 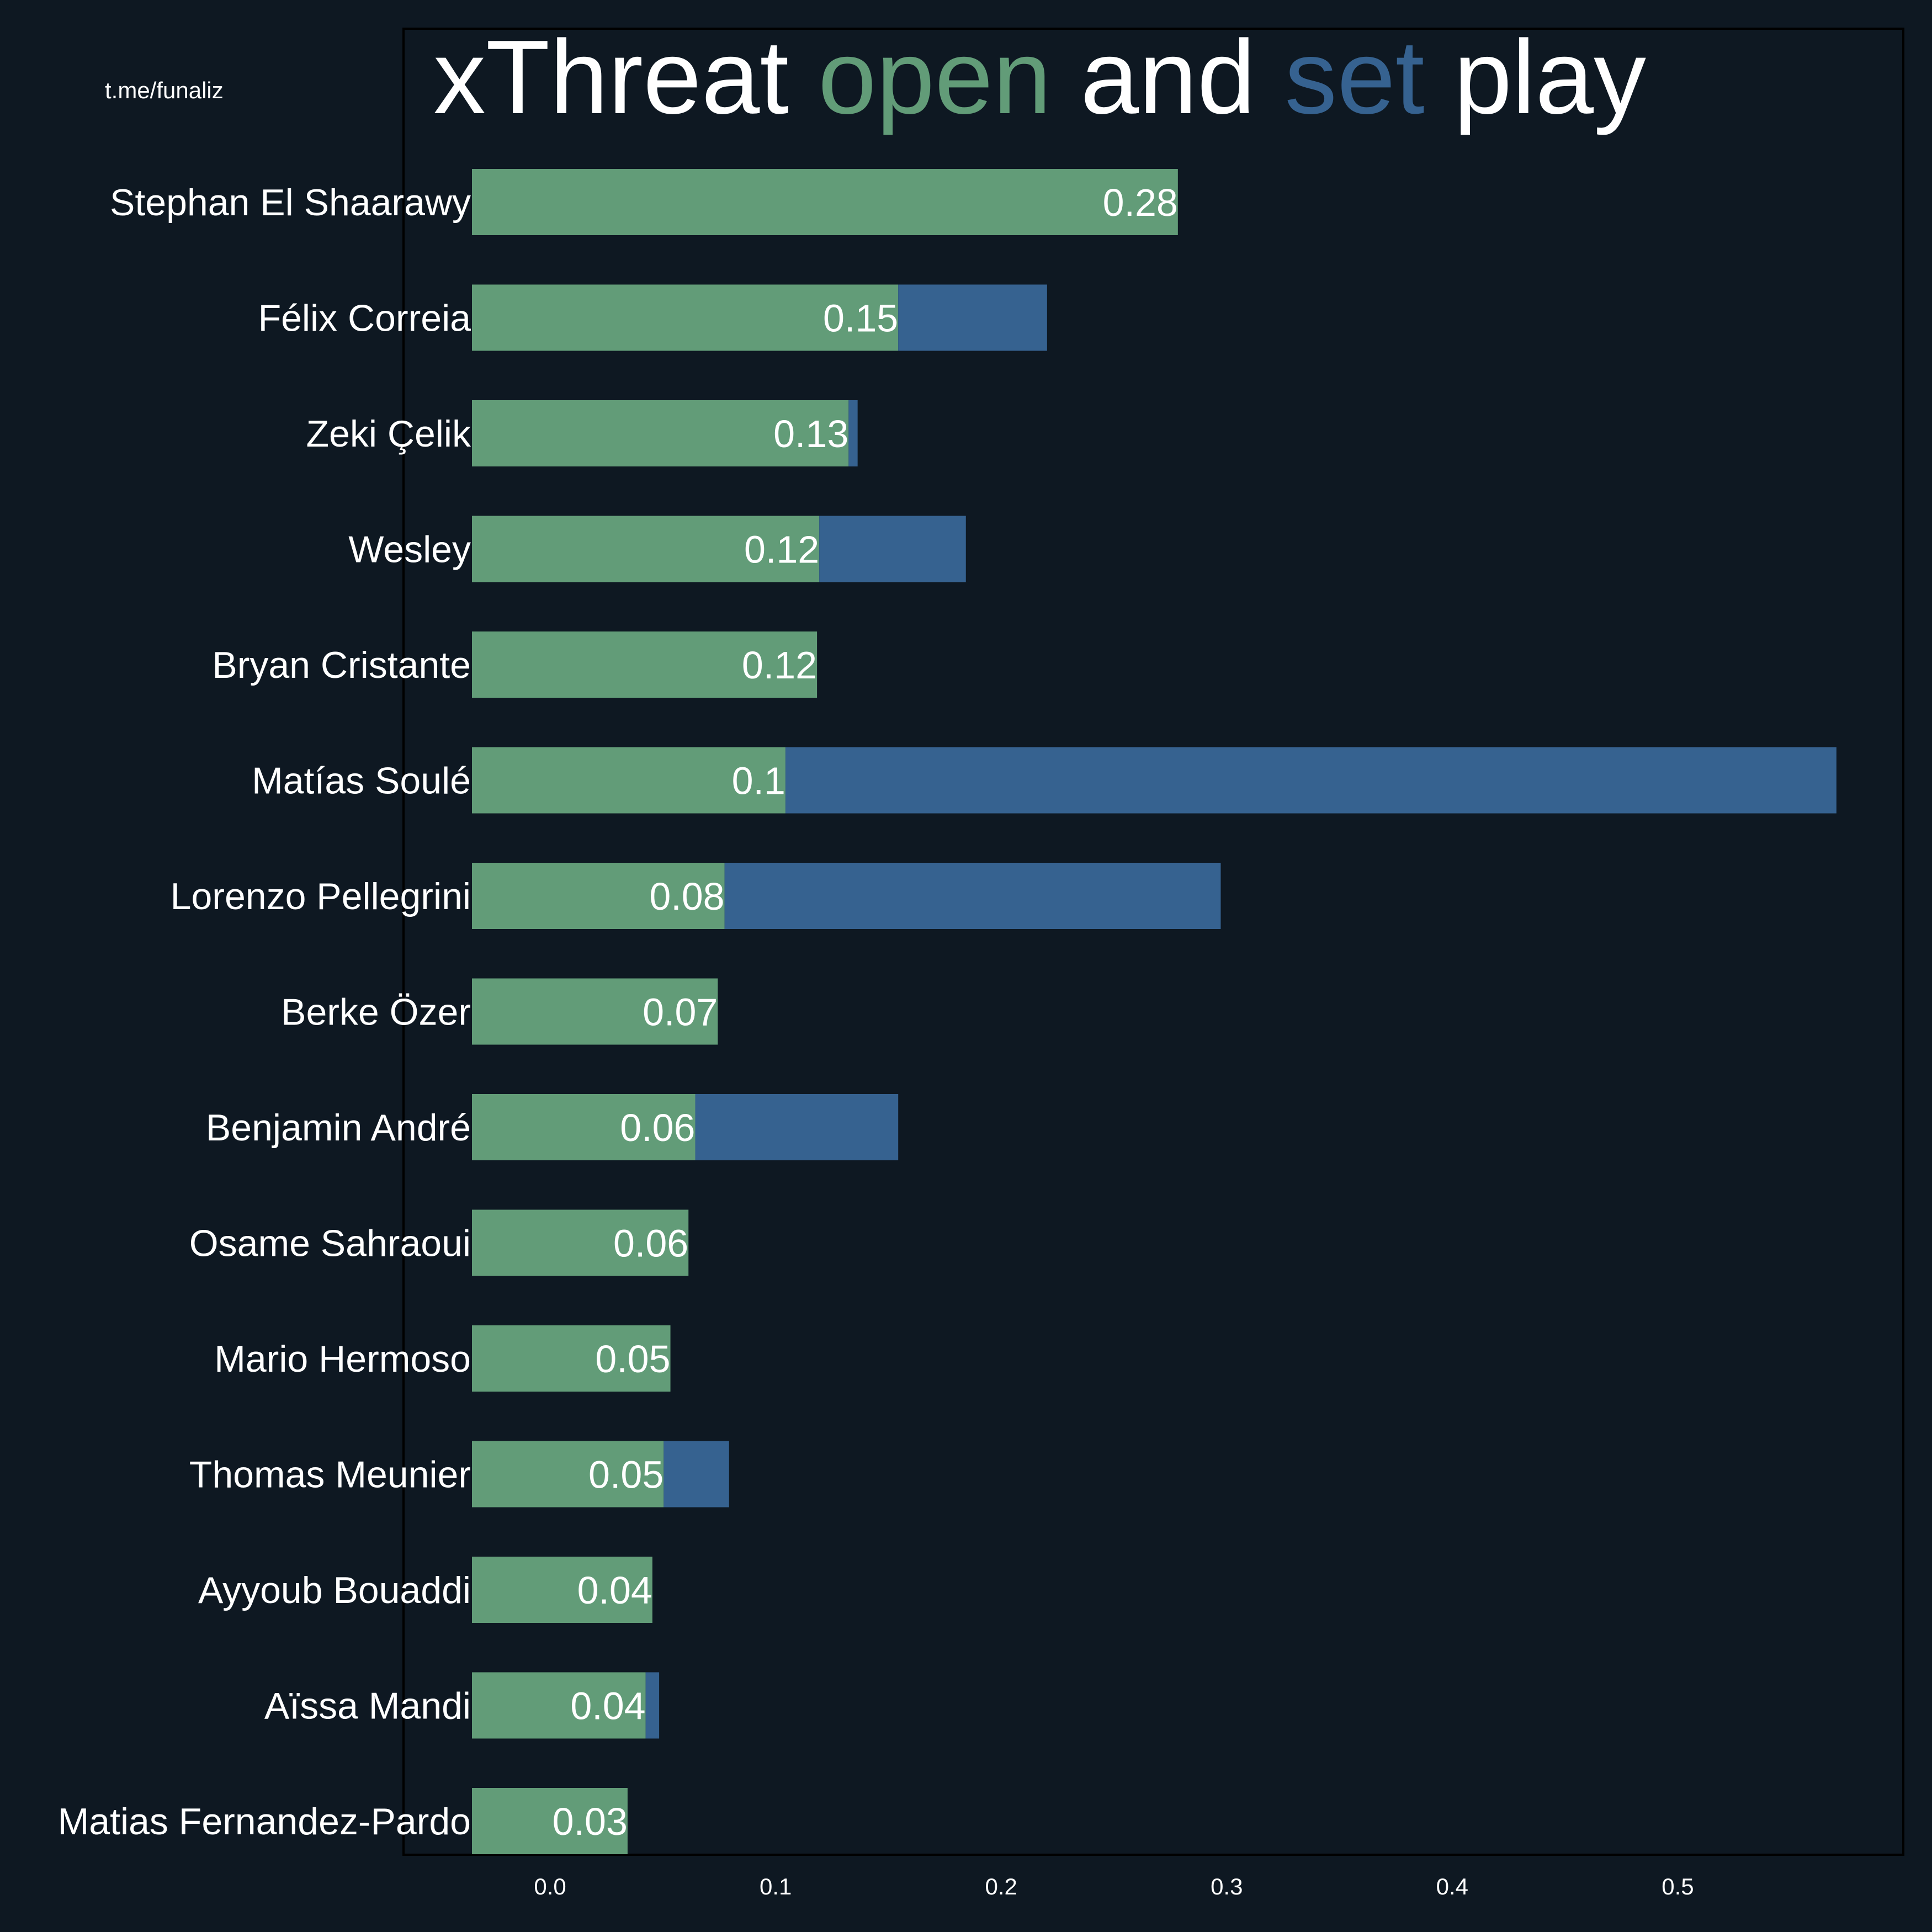 I want to click on bar-value-label: 0.07, so click(x=680, y=1013).